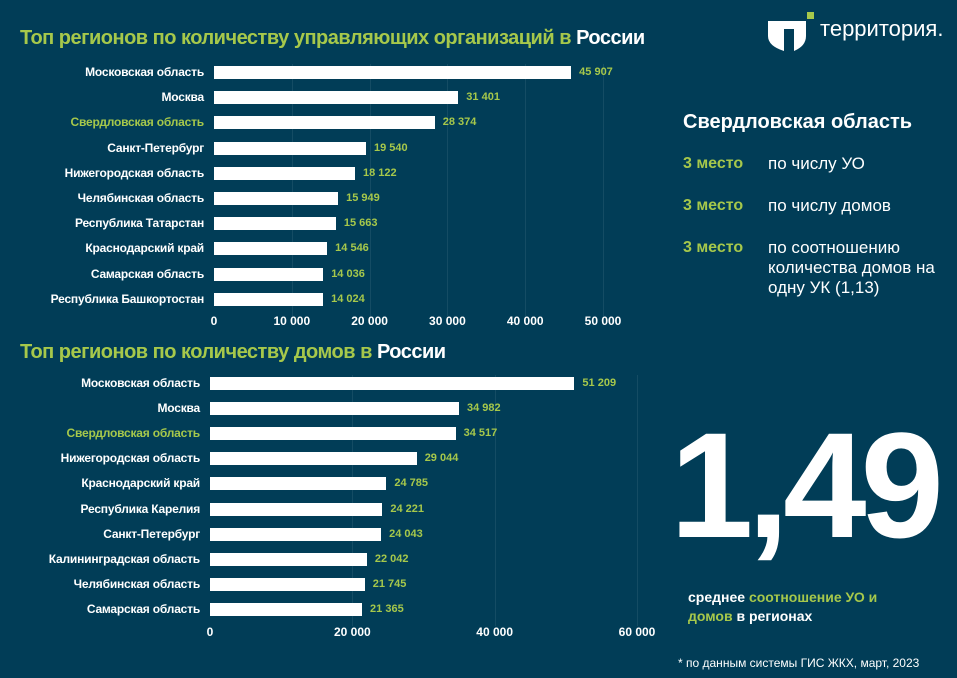 This screenshot has width=957, height=678. I want to click on rank-2: 3 место, so click(713, 205).